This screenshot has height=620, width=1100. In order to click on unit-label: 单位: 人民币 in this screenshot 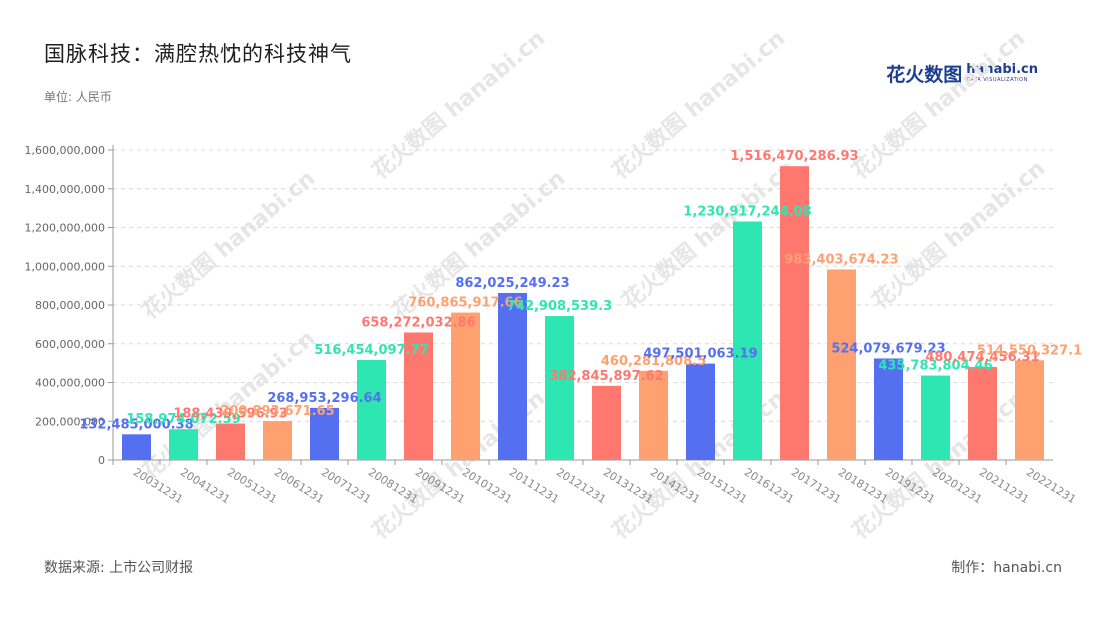, I will do `click(78, 97)`.